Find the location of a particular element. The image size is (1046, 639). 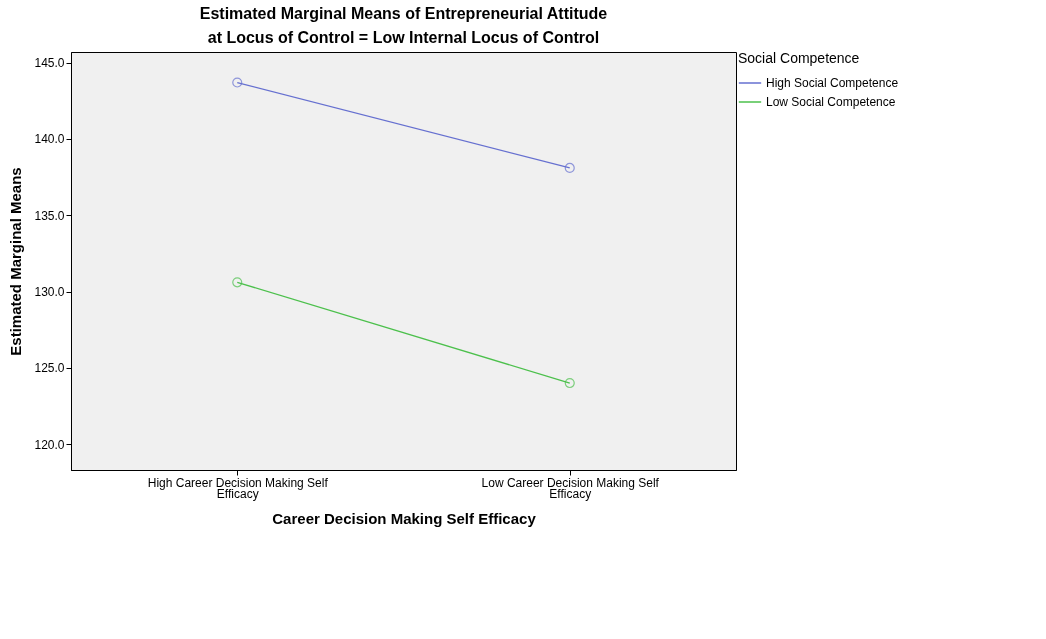

chart-title: Estimated Marginal Means of Entrepreneurial Attitude is located at coordinates (403, 13).